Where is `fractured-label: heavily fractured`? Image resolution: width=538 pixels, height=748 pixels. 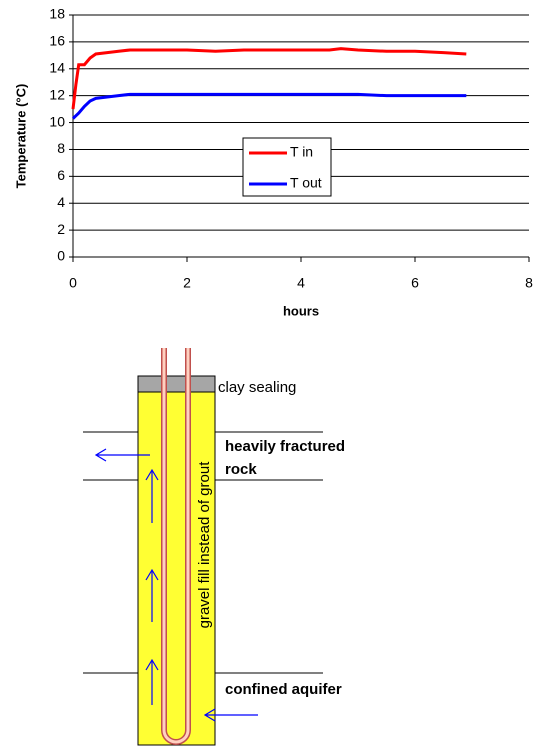
fractured-label: heavily fractured is located at coordinates (285, 446).